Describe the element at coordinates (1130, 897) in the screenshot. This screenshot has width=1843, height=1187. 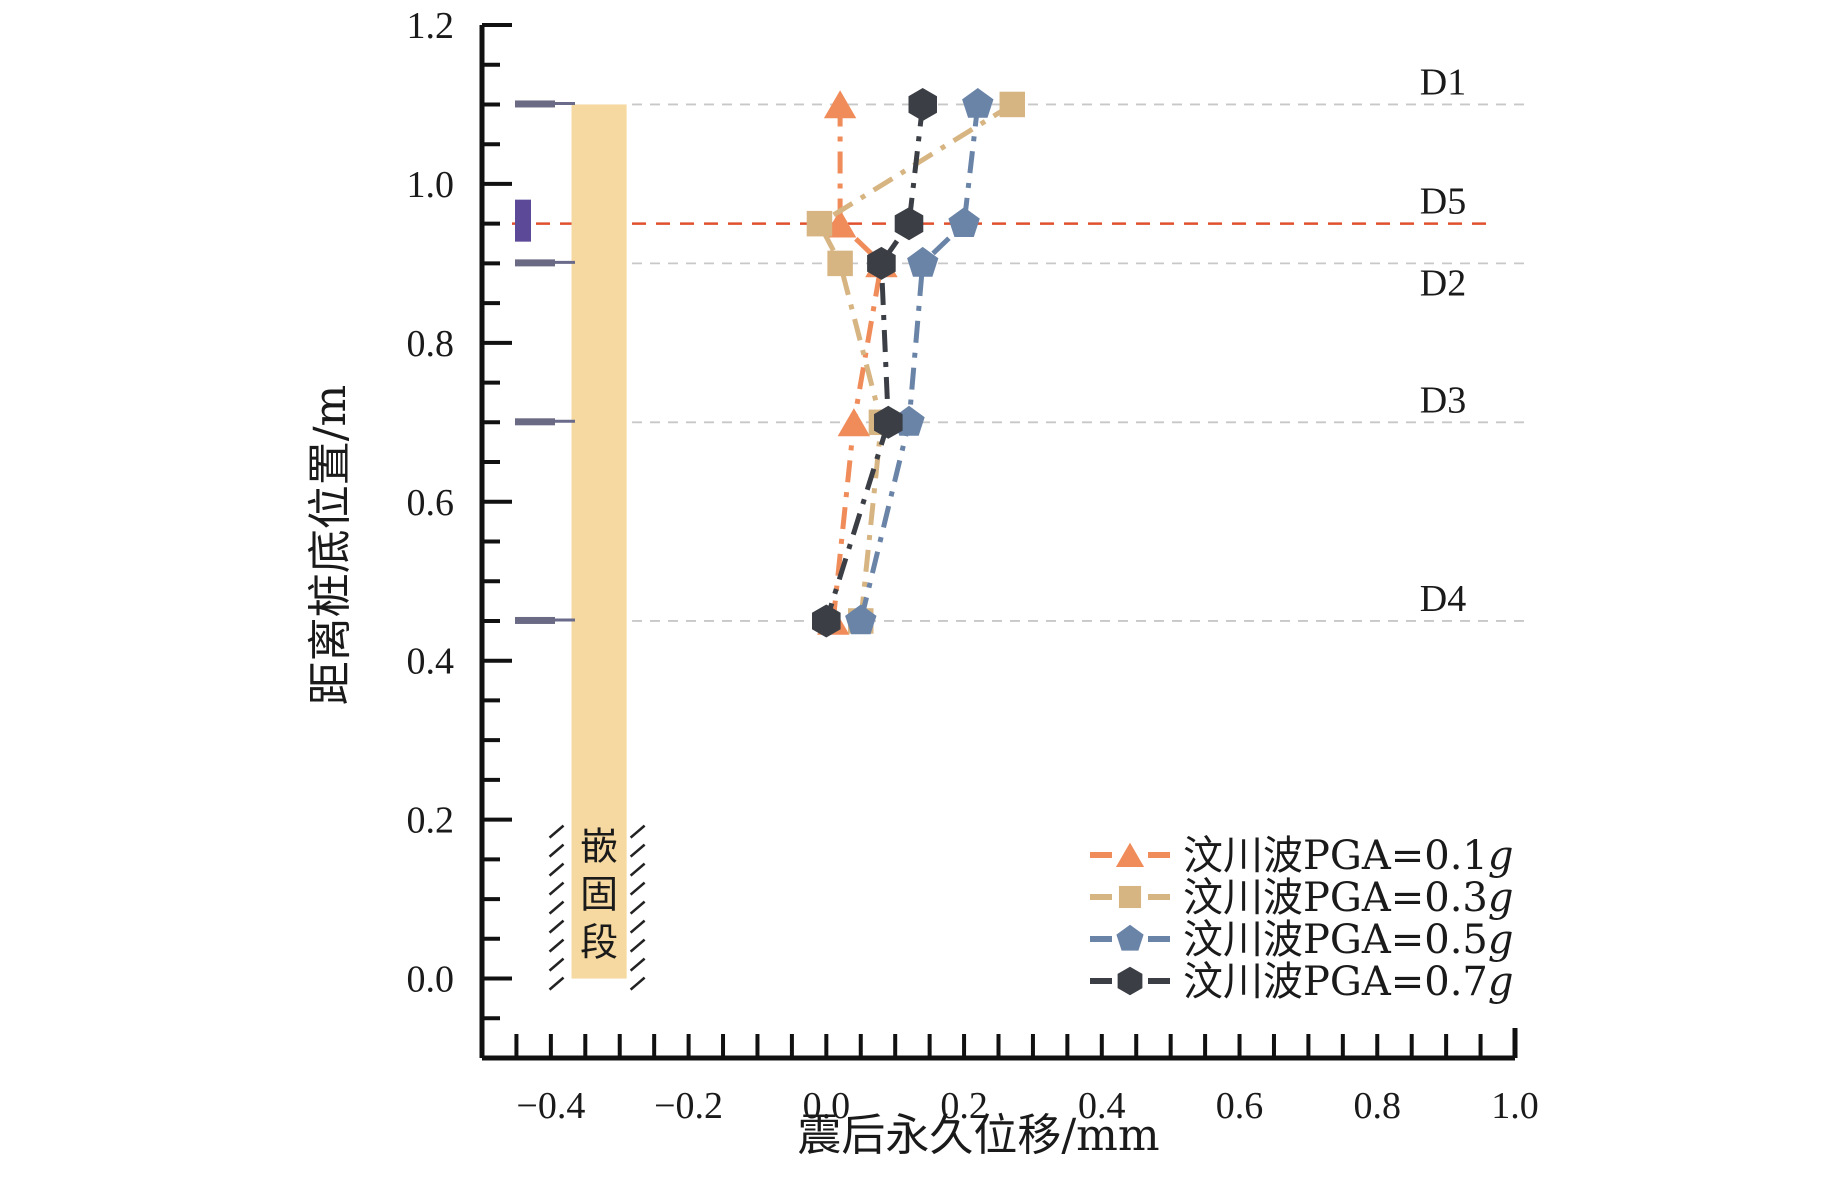
I see `legend-marker-square` at that location.